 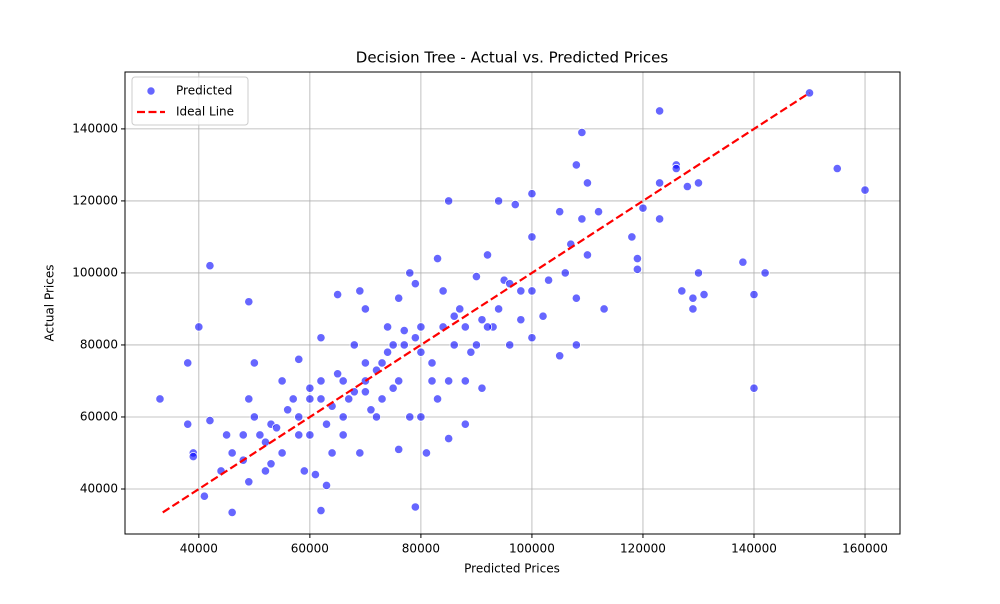 I want to click on x-tick-label: 120000, so click(x=643, y=549).